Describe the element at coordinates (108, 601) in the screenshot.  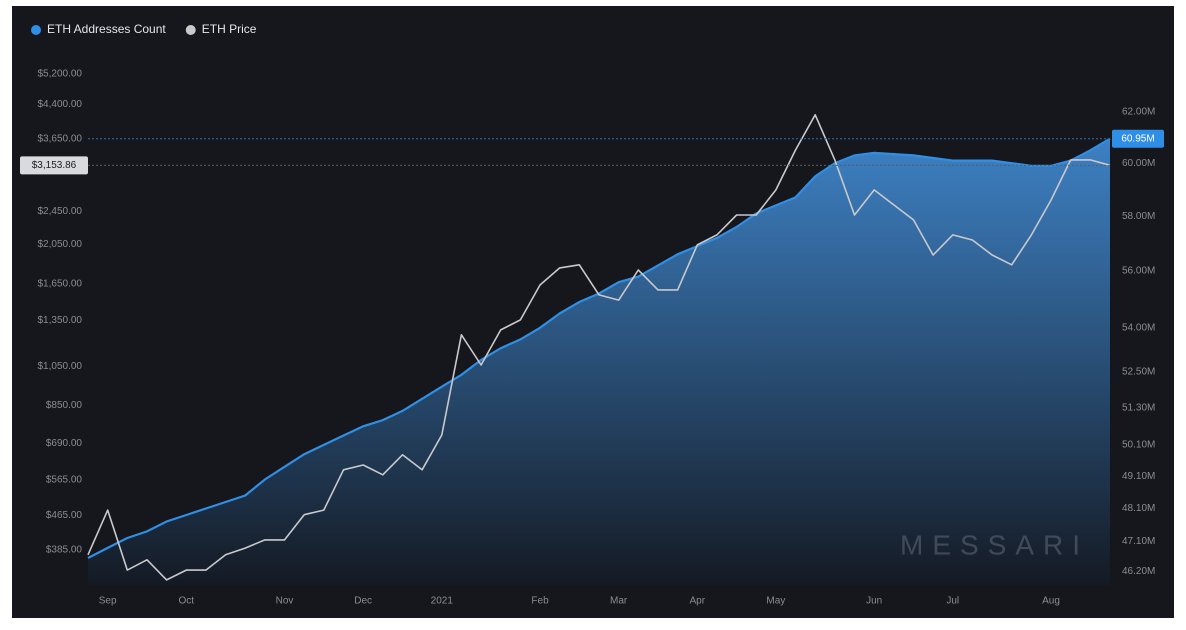
I see `x-tick-label: Sep` at that location.